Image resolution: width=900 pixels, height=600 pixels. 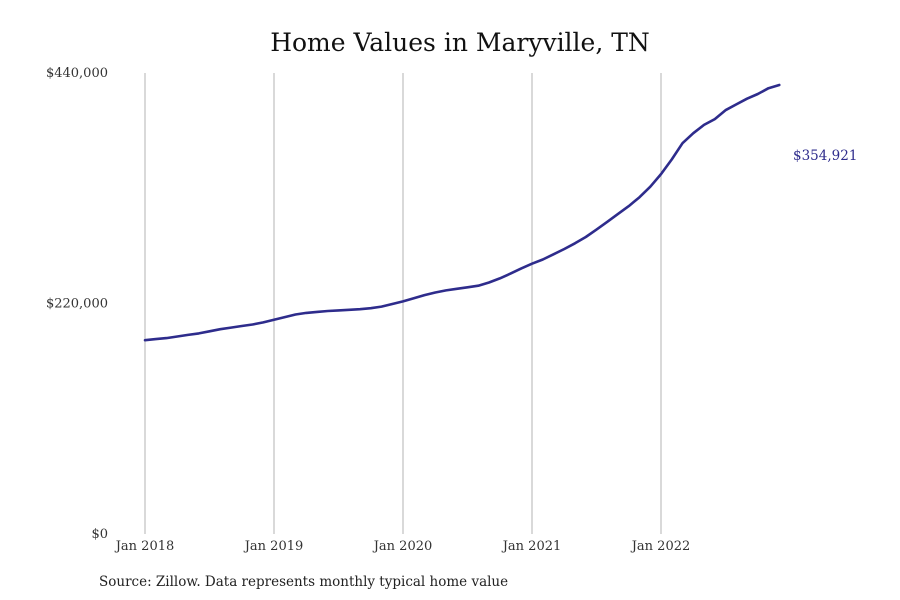 I want to click on x-tick-label: Jan 2020, so click(x=402, y=546).